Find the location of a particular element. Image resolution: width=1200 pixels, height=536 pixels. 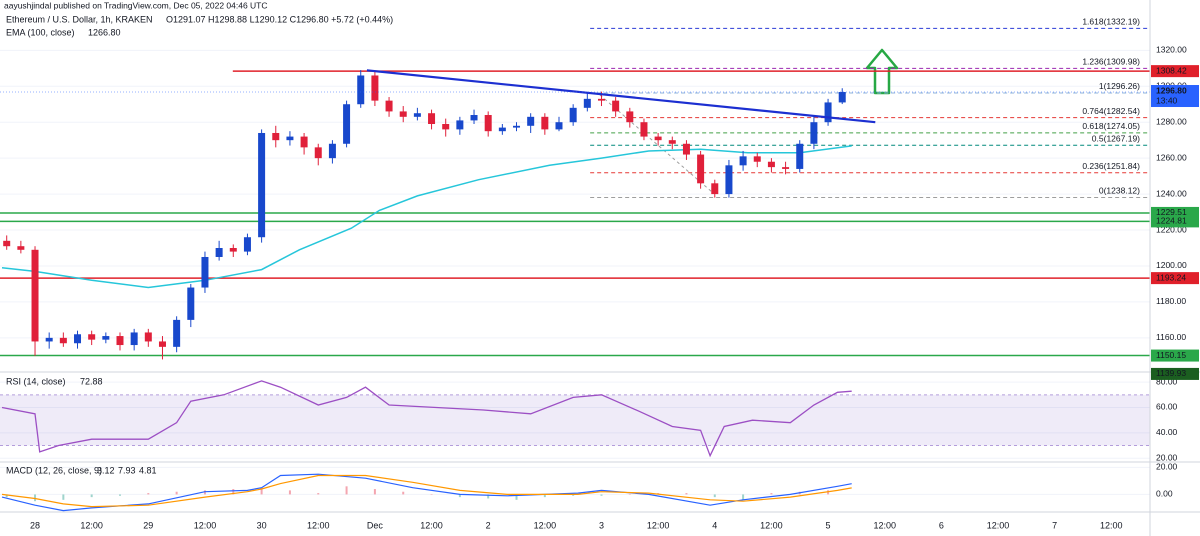

last-price-time: 13:40 is located at coordinates (1167, 100).